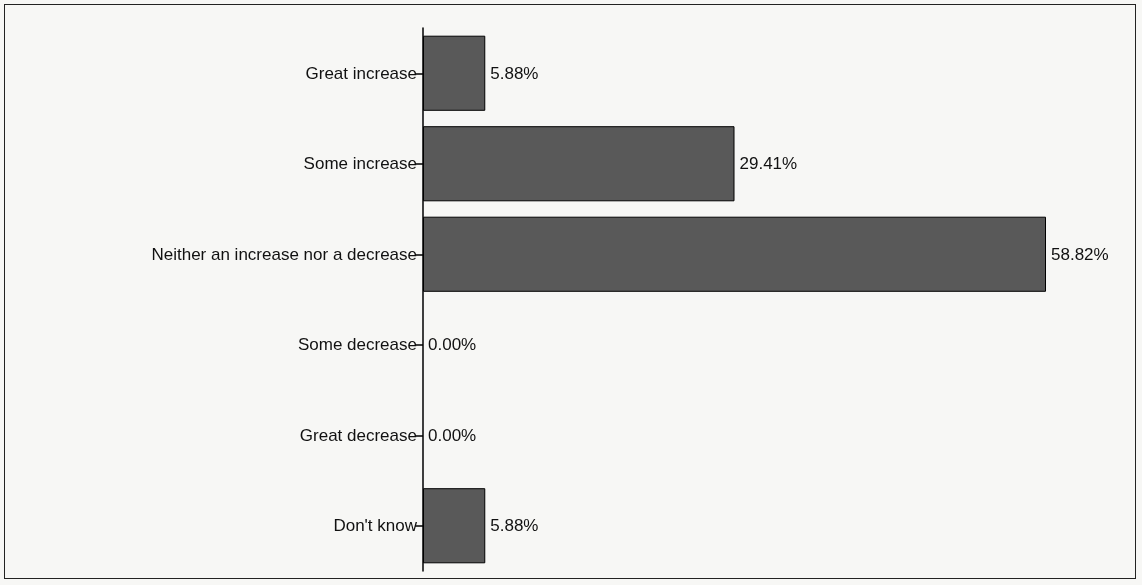 Image resolution: width=1142 pixels, height=585 pixels. I want to click on y-tick-label: Some decrease, so click(357, 345).